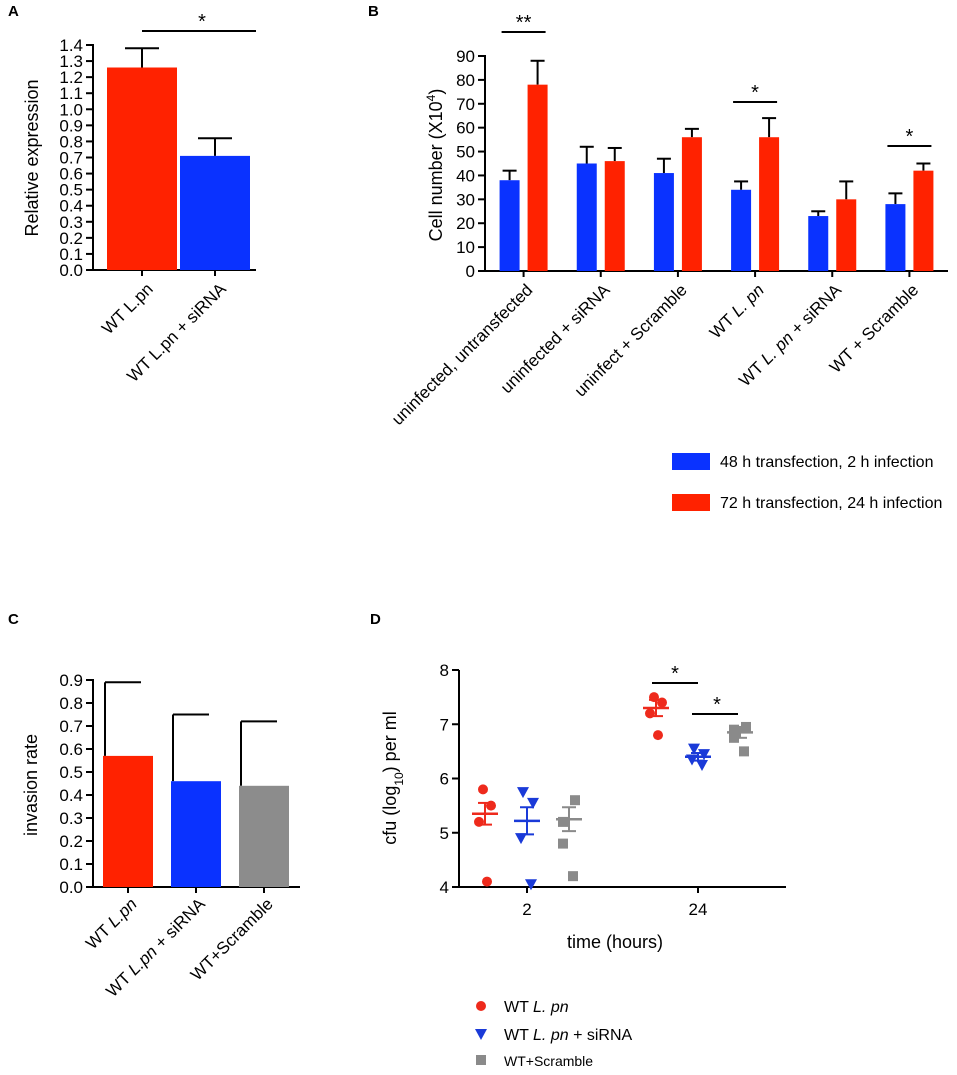 The height and width of the screenshot is (1075, 957). I want to click on d-x-tick-label: 24, so click(698, 909).